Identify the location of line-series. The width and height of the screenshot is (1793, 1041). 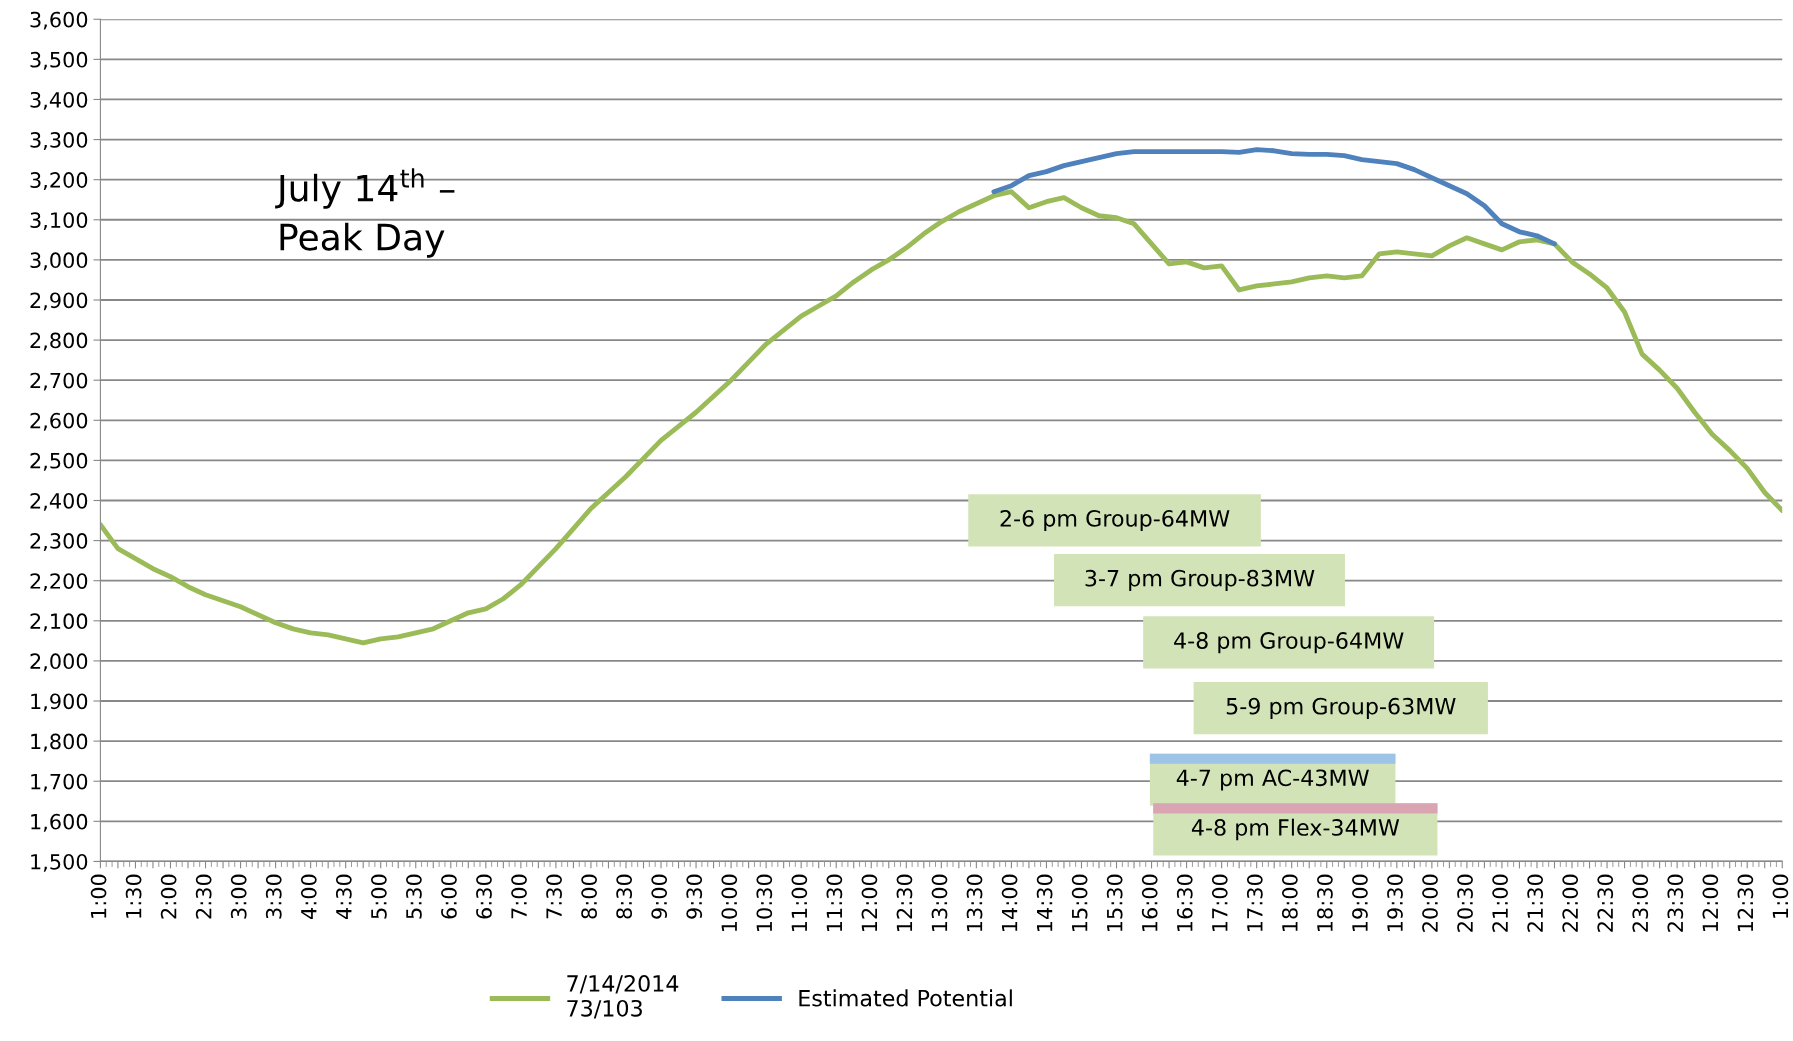
(1274, 197).